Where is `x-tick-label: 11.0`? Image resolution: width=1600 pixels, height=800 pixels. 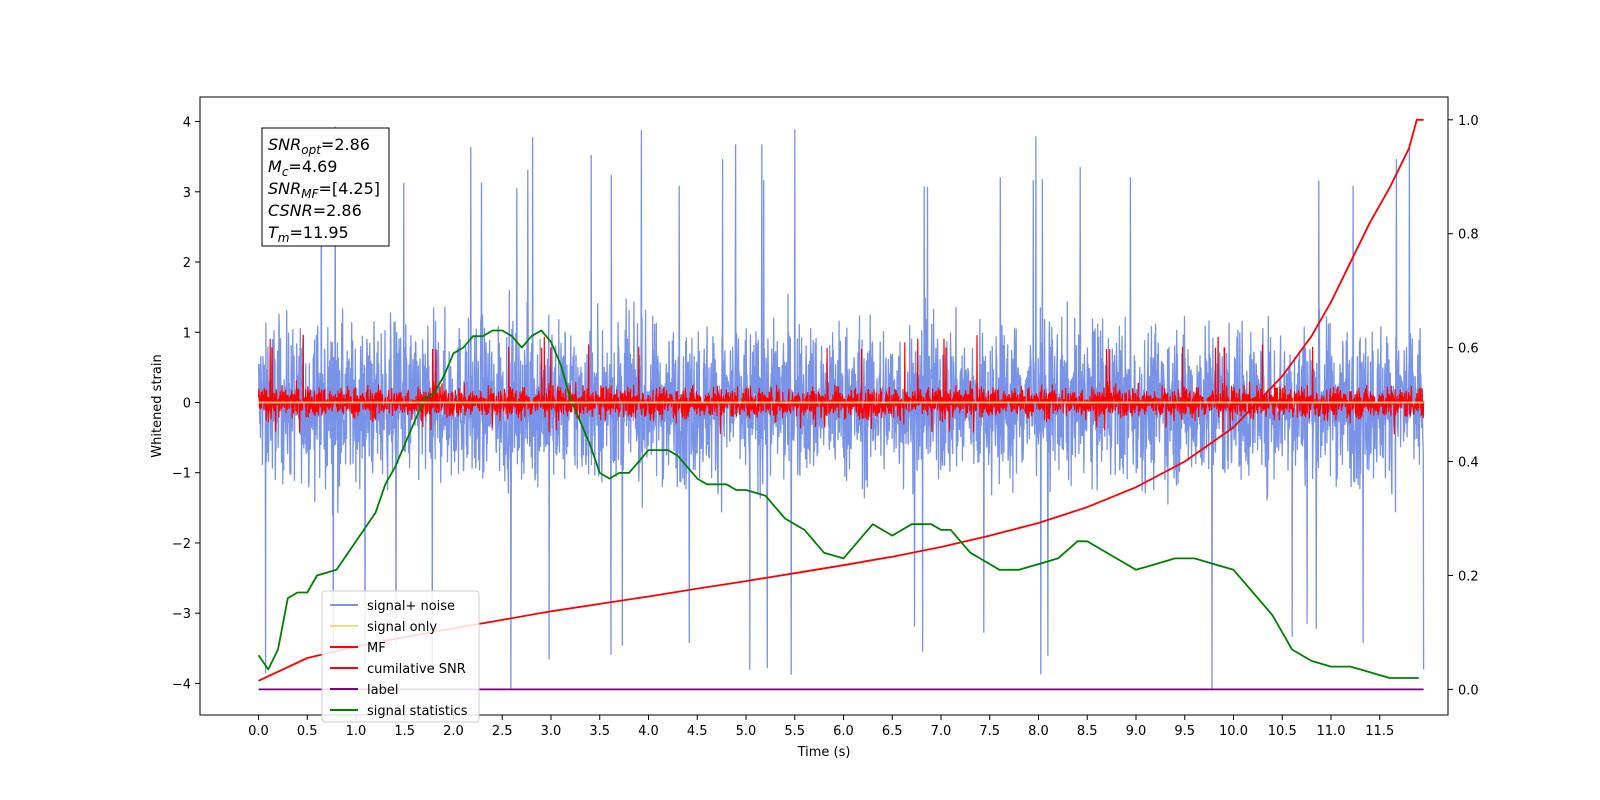 x-tick-label: 11.0 is located at coordinates (1331, 731).